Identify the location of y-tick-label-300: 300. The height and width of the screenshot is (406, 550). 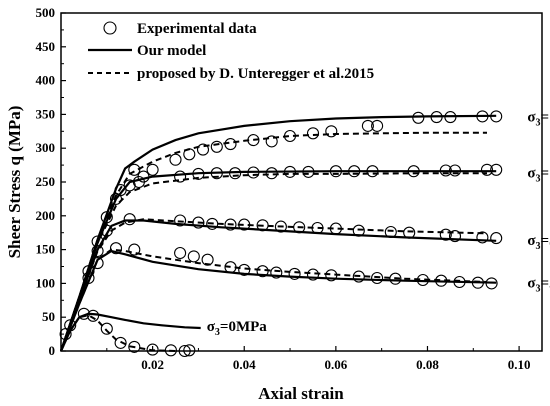
(46, 147).